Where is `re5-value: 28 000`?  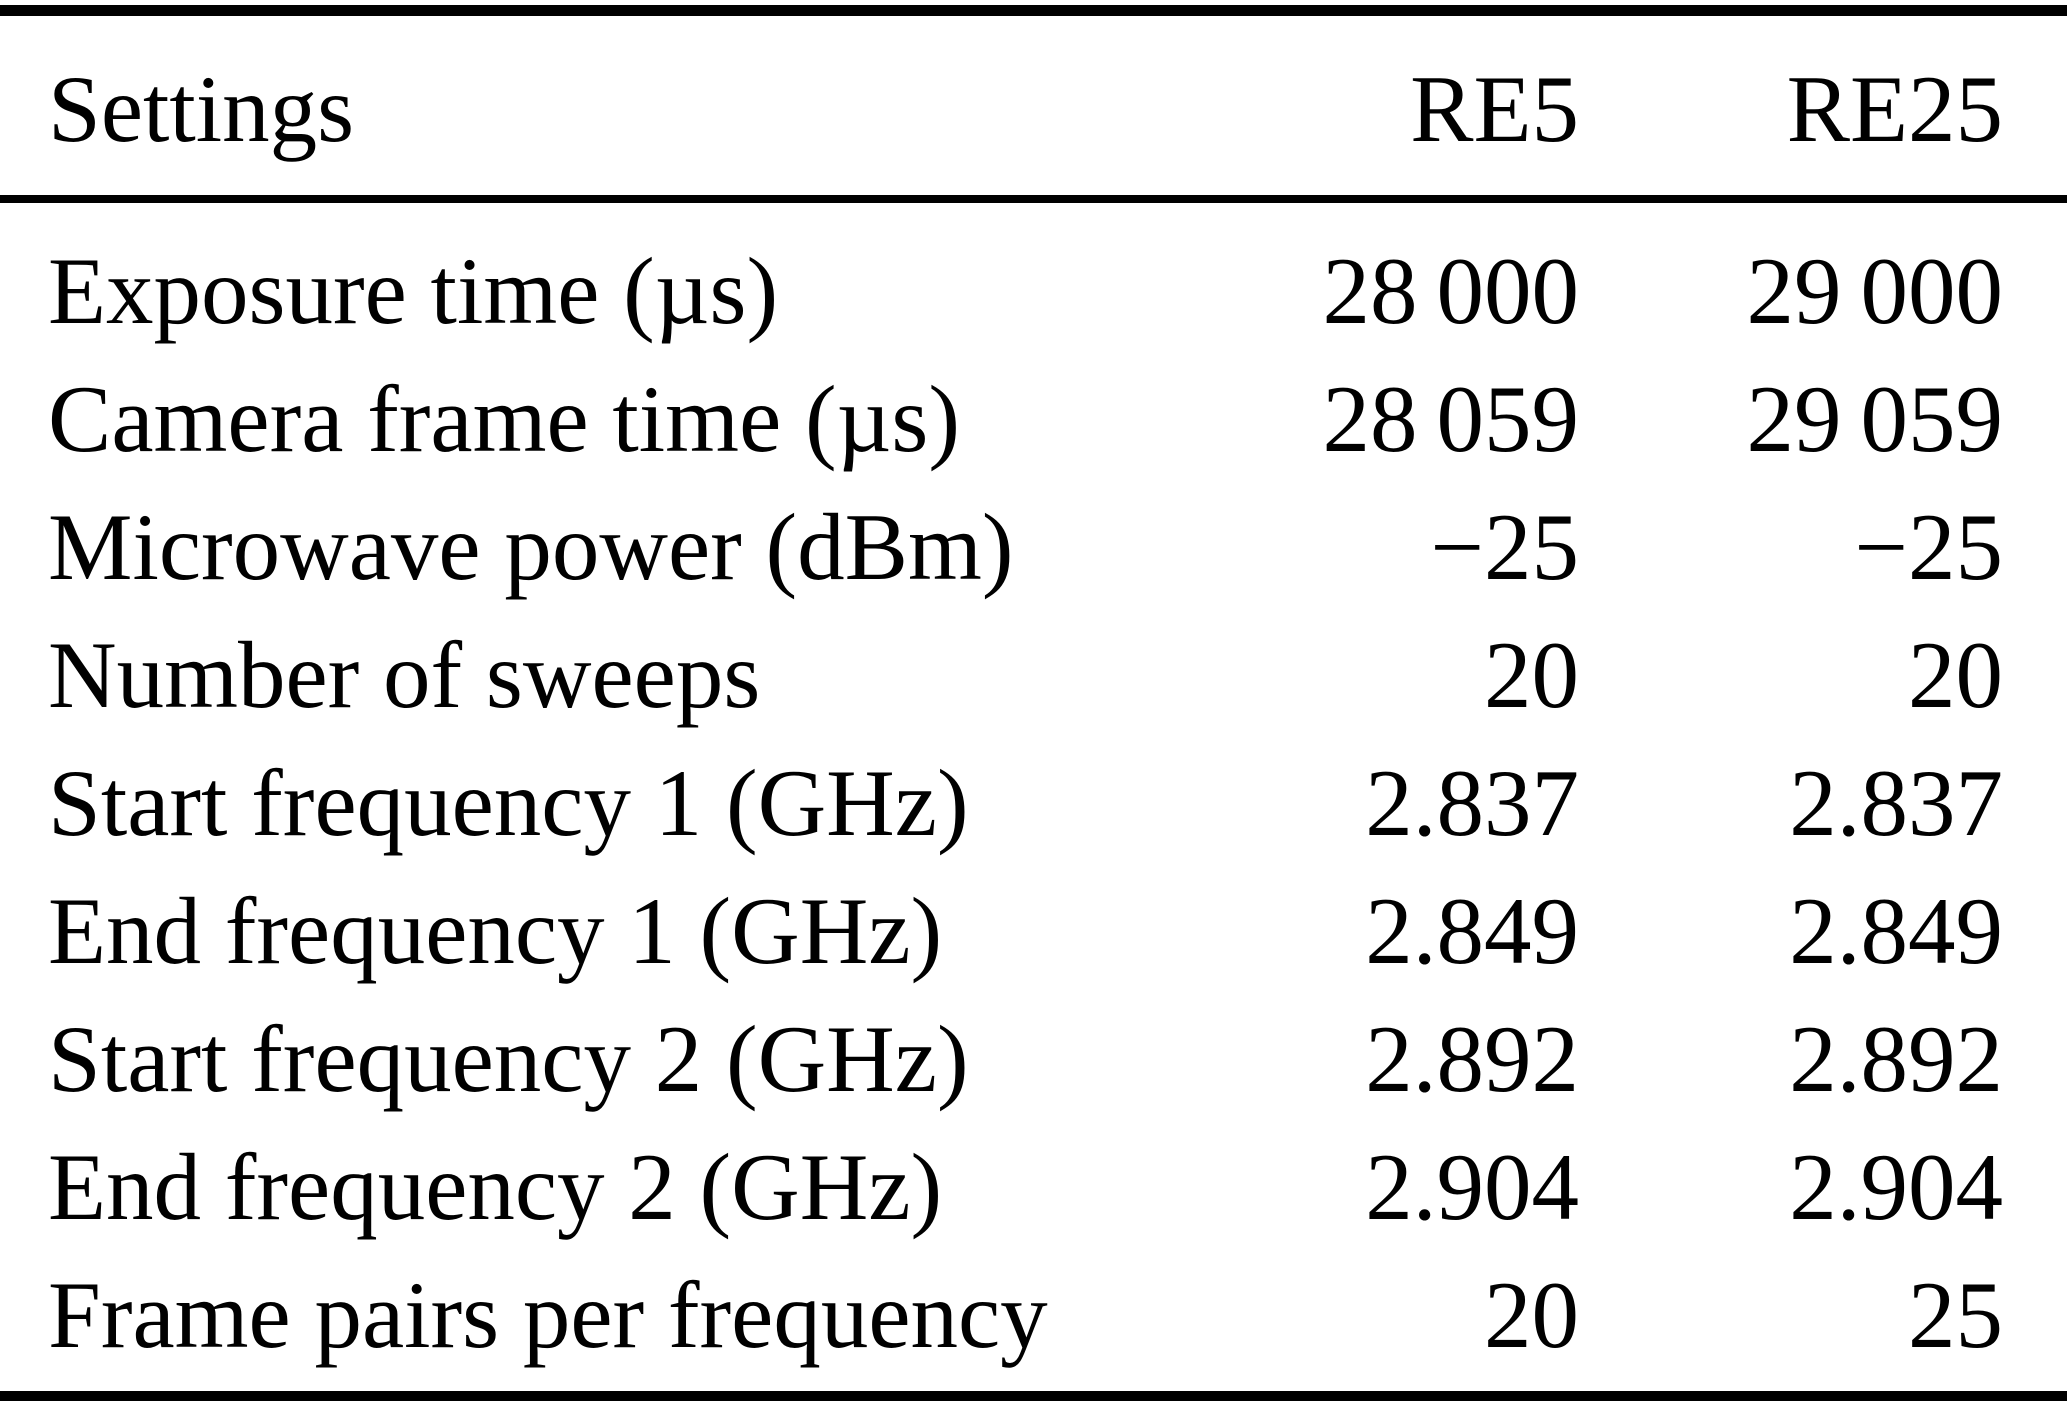 re5-value: 28 000 is located at coordinates (1450, 291).